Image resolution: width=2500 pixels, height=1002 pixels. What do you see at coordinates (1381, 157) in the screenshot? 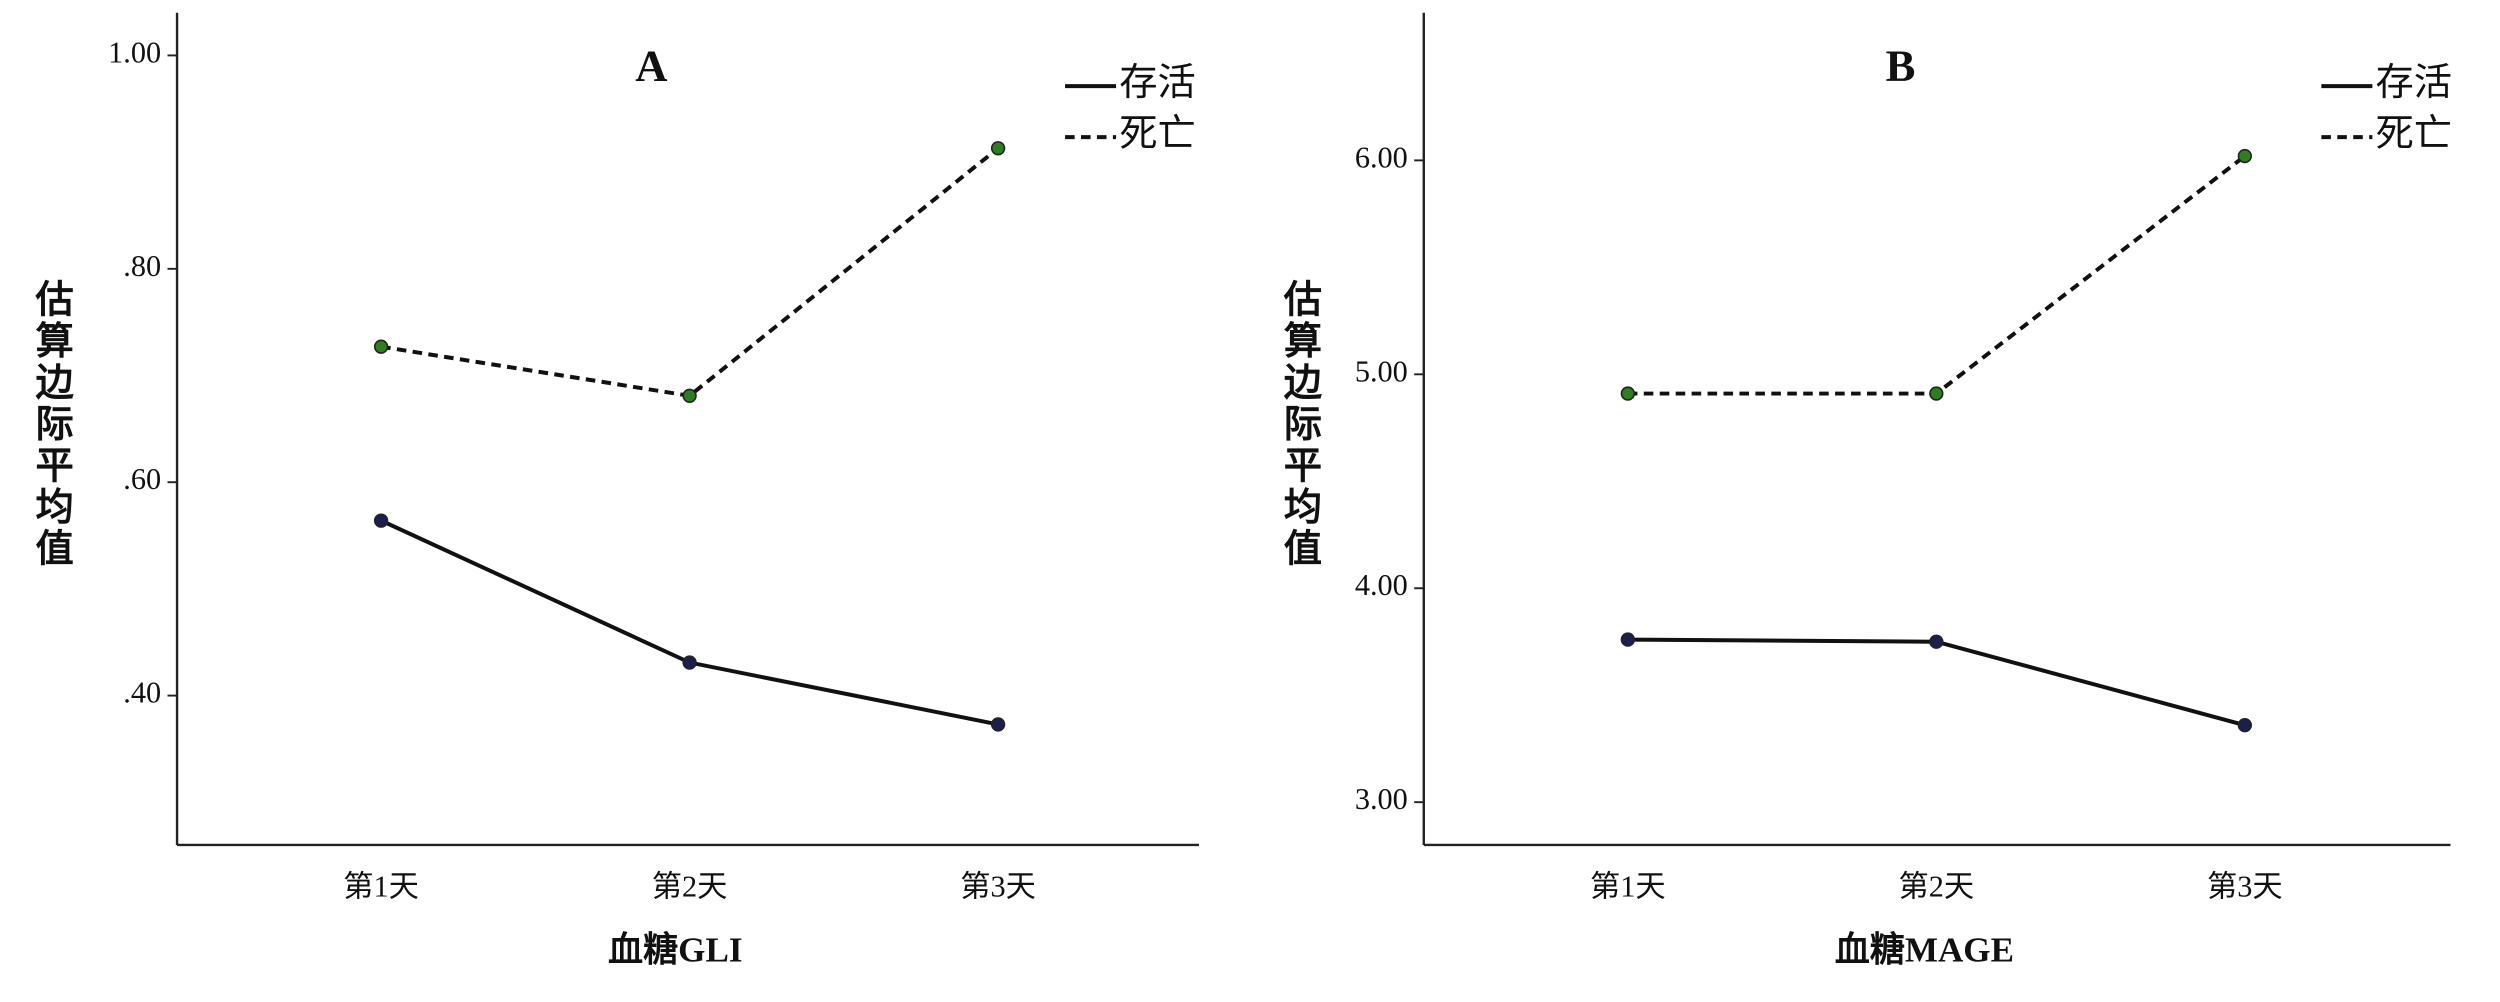
I see `y-tick-label: 6.00` at bounding box center [1381, 157].